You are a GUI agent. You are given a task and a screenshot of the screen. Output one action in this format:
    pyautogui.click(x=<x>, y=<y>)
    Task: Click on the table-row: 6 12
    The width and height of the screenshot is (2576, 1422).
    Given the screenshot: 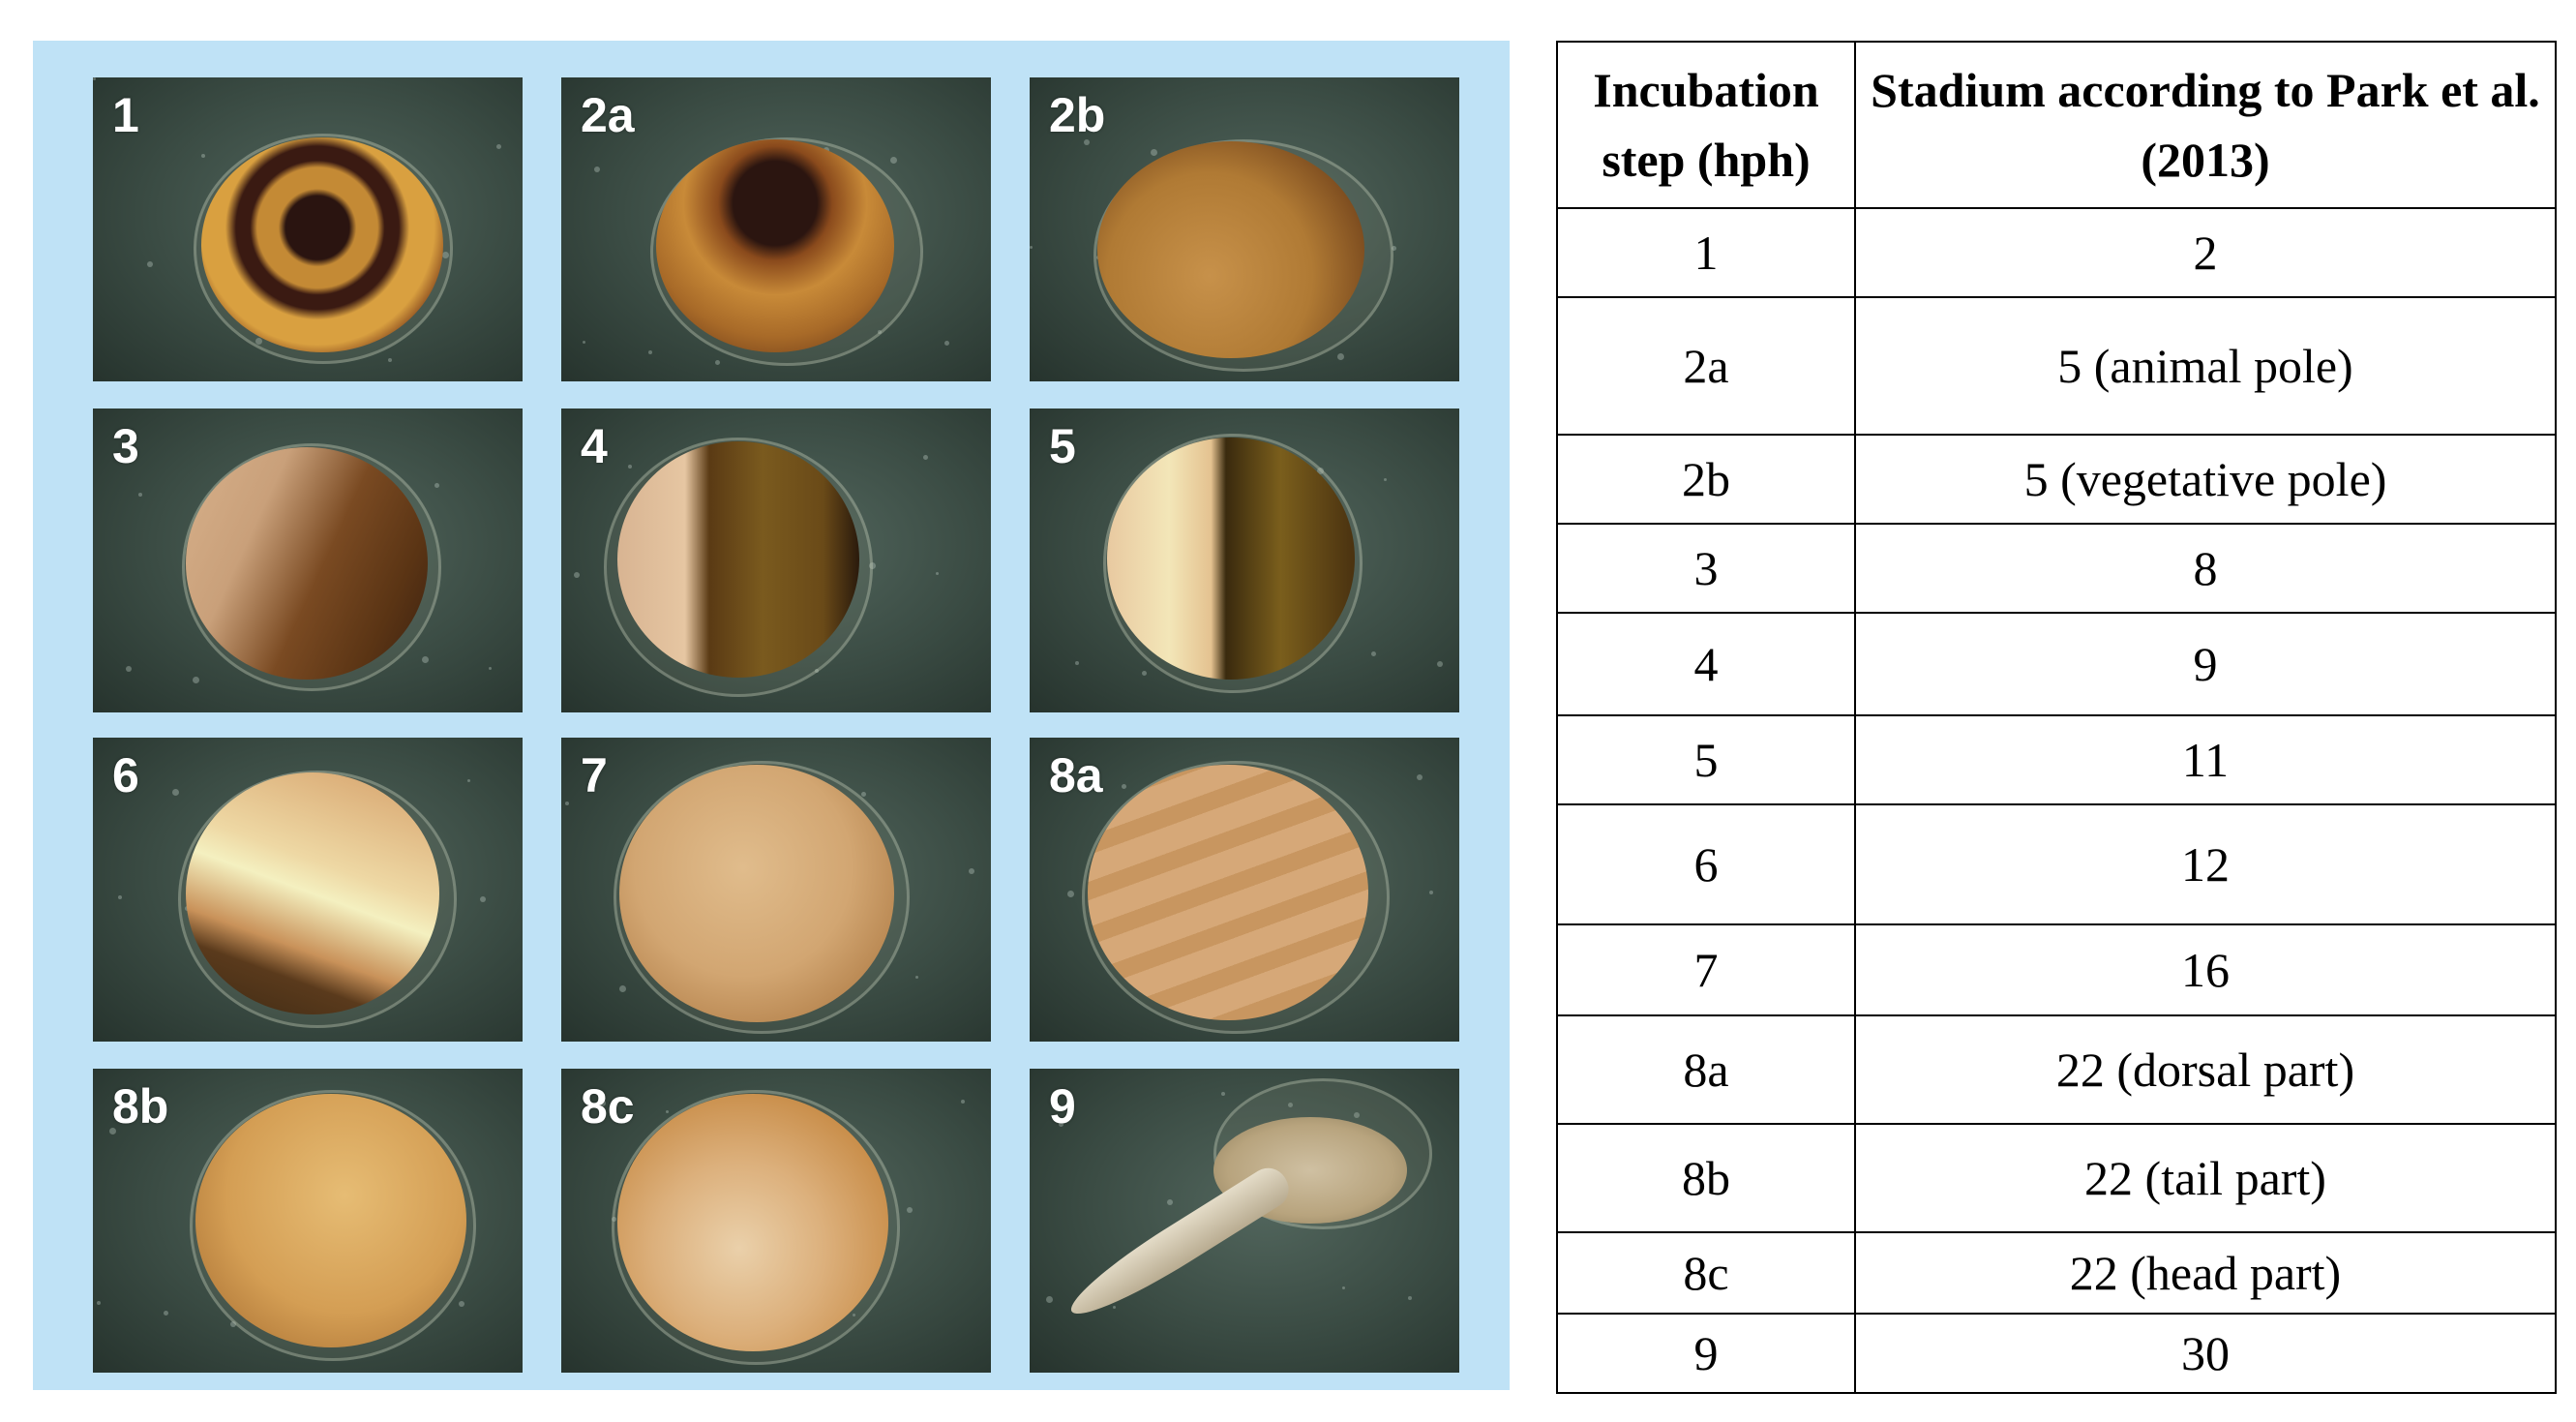 What is the action you would take?
    pyautogui.click(x=2056, y=864)
    